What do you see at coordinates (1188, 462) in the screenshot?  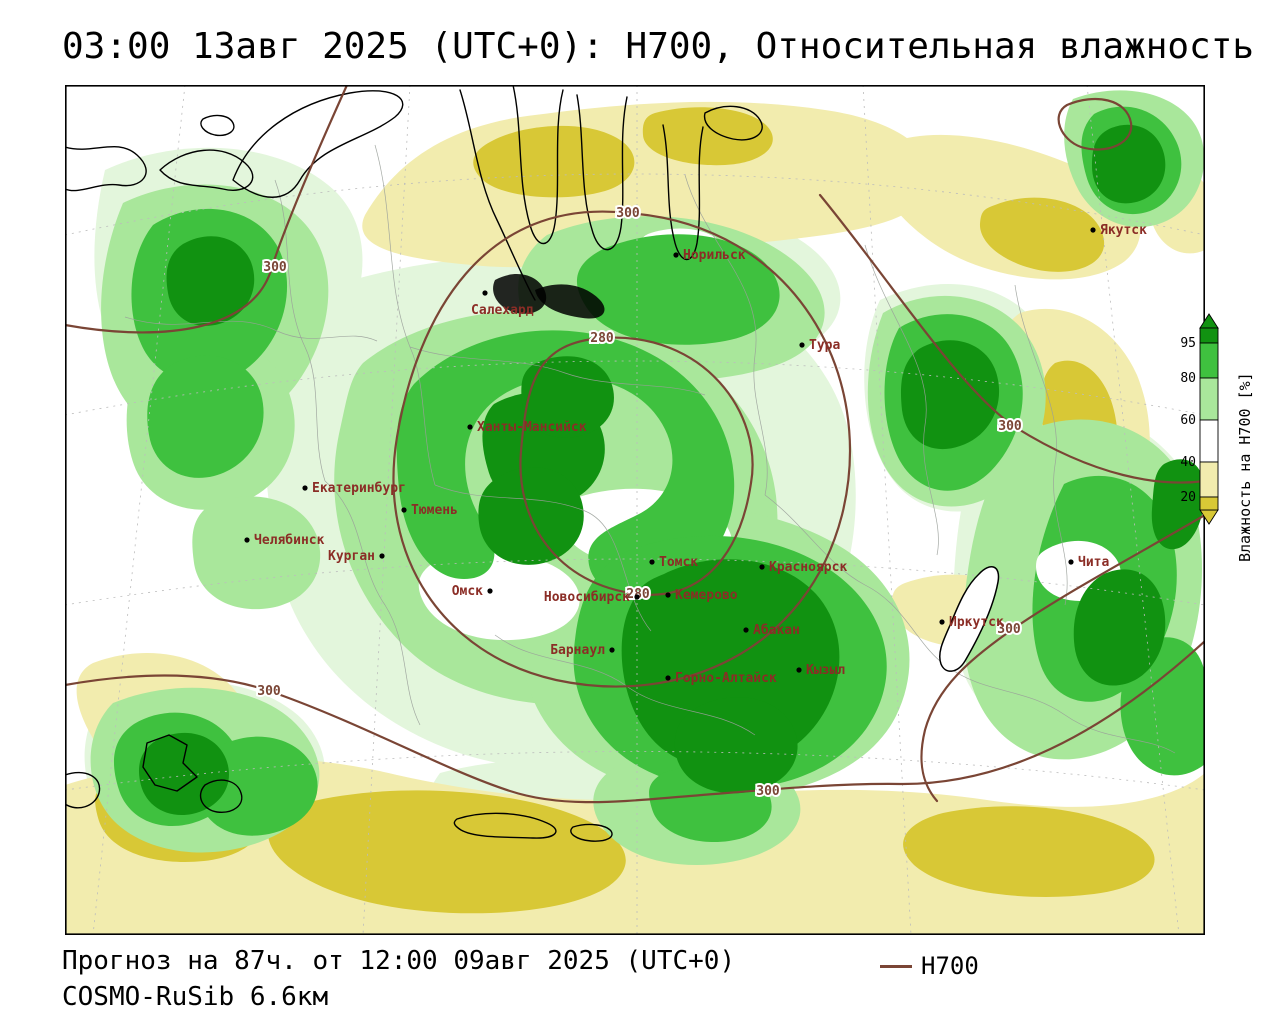 I see `colorbar-tick-label: 40` at bounding box center [1188, 462].